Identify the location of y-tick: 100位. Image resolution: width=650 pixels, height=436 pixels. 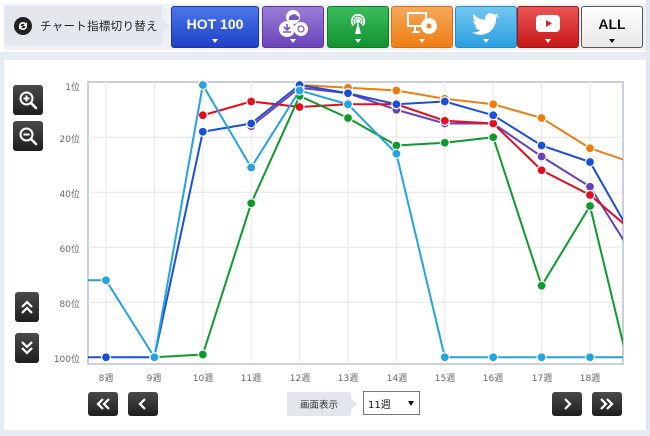
(66, 360).